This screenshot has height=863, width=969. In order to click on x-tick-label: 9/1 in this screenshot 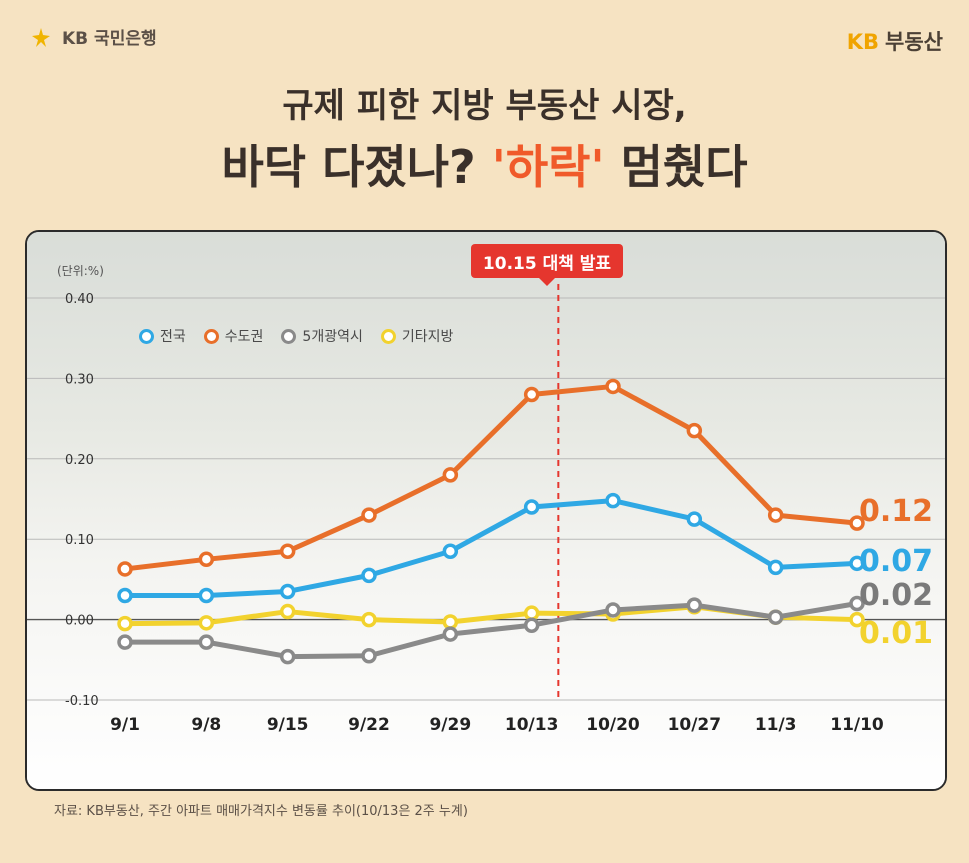, I will do `click(125, 725)`.